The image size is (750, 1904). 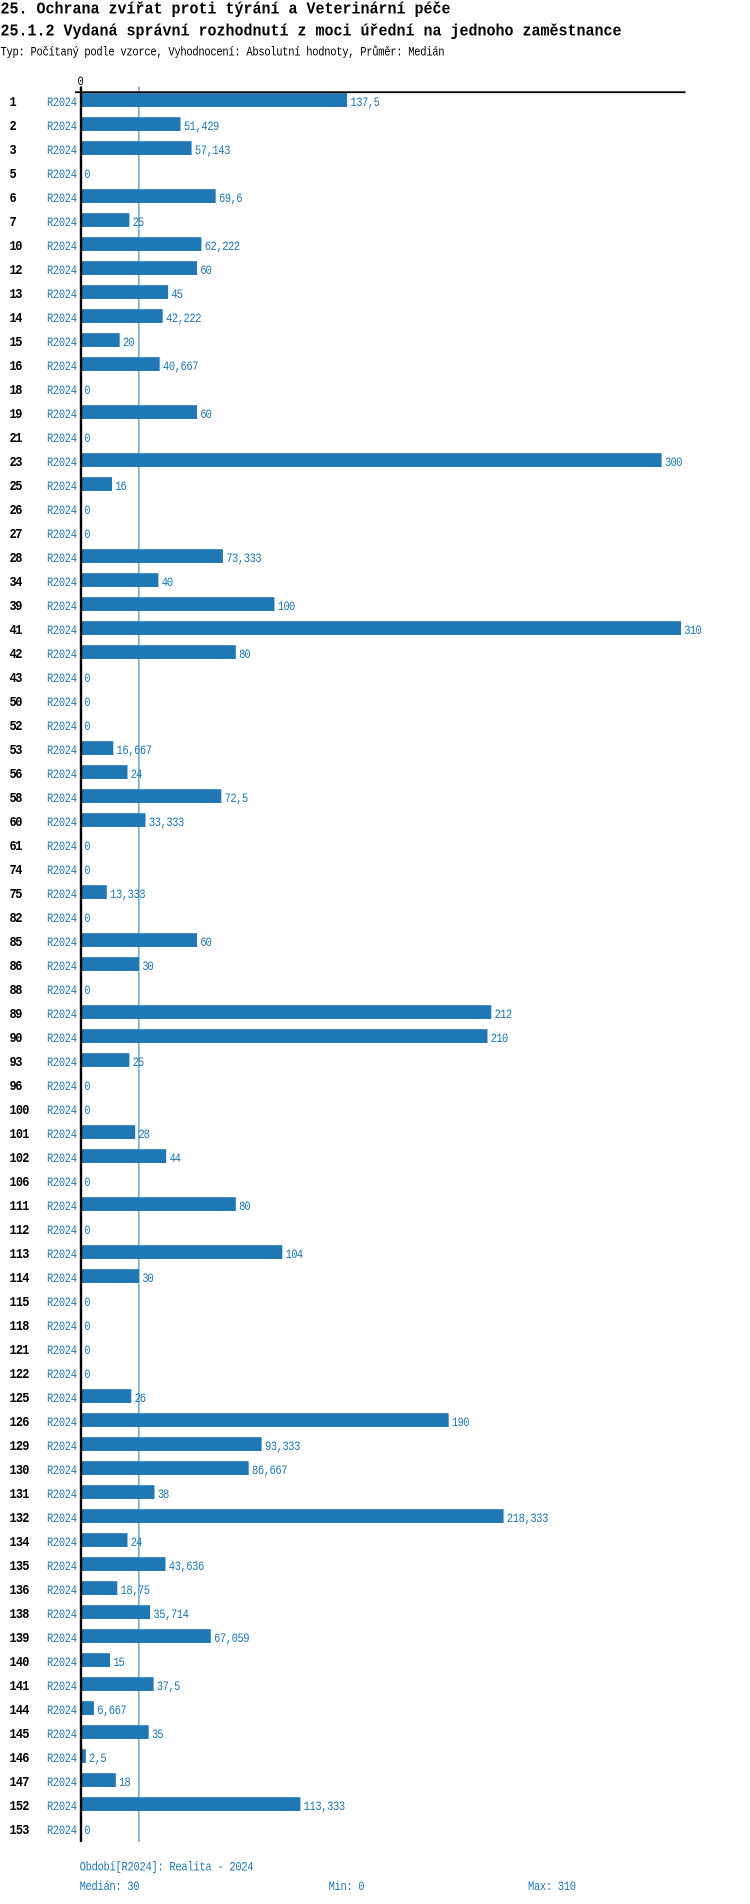 What do you see at coordinates (129, 343) in the screenshot?
I see `svg-text: 20` at bounding box center [129, 343].